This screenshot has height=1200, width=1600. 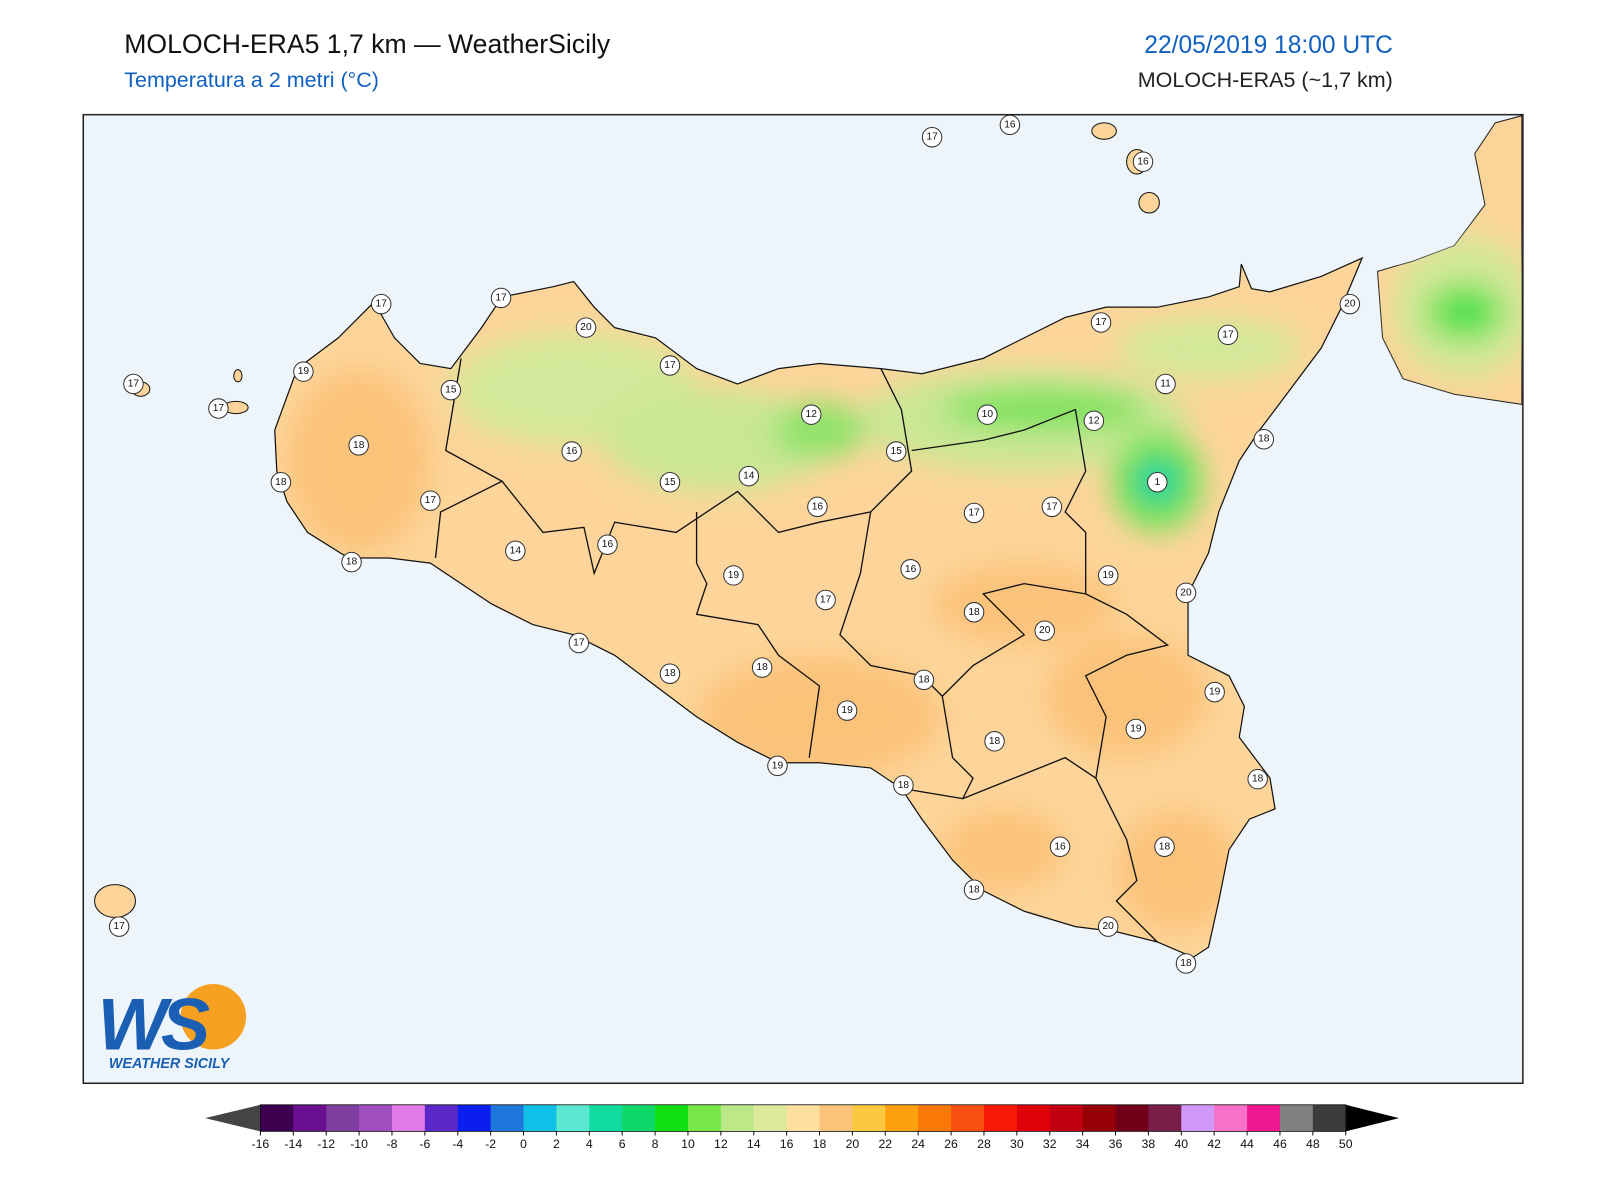 I want to click on colorbar-tick-label: 46, so click(x=1280, y=1144).